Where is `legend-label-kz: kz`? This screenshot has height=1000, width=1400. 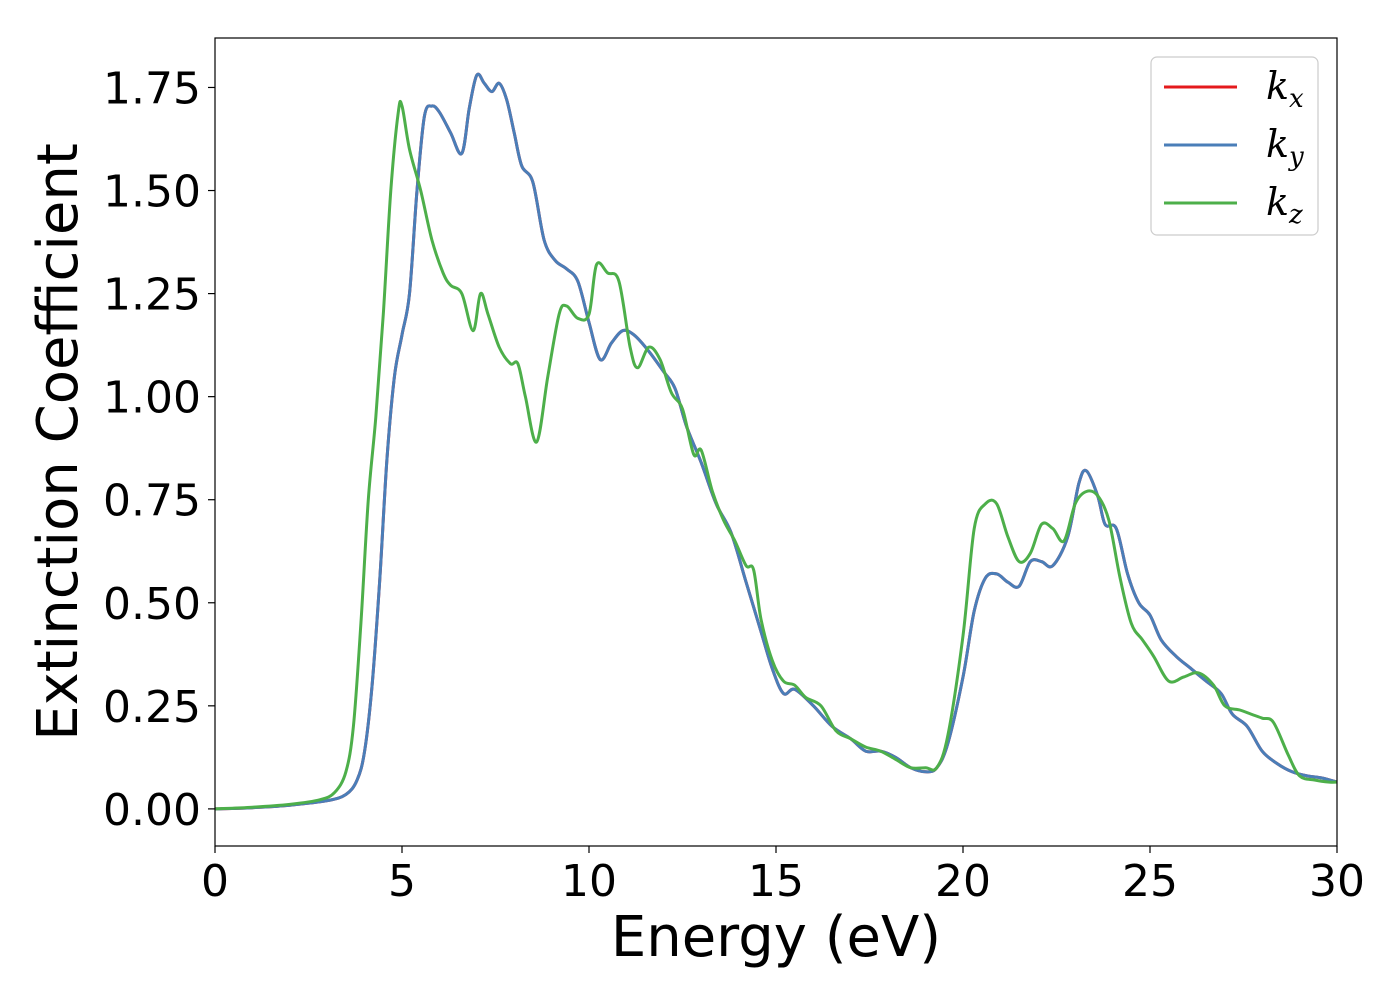 legend-label-kz: kz is located at coordinates (1284, 205).